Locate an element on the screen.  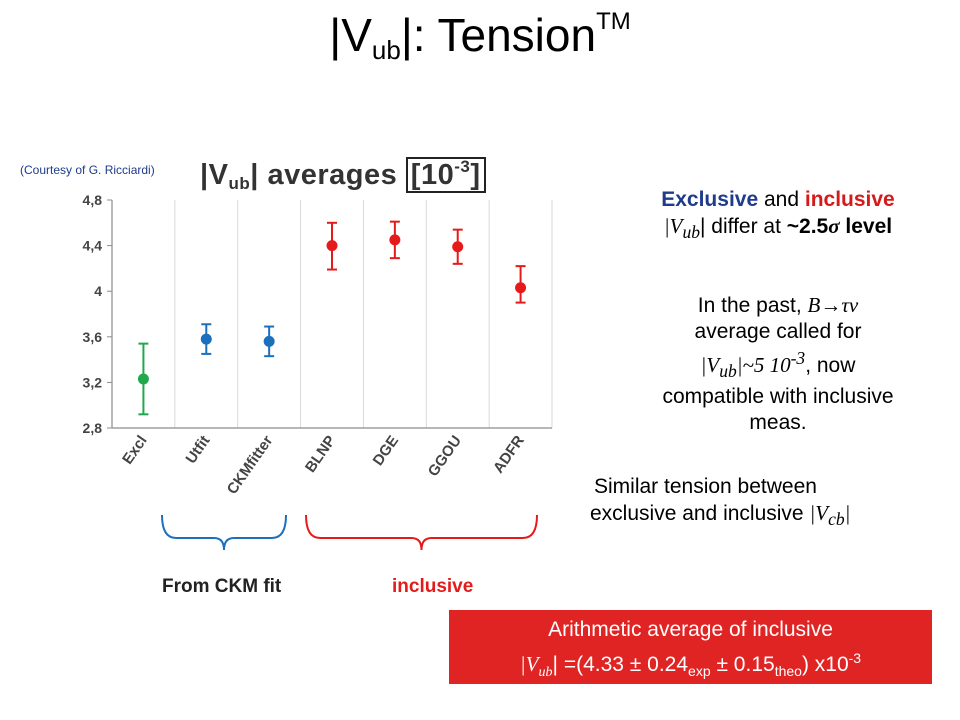
x-category-label: BLNP is located at coordinates (320, 454).